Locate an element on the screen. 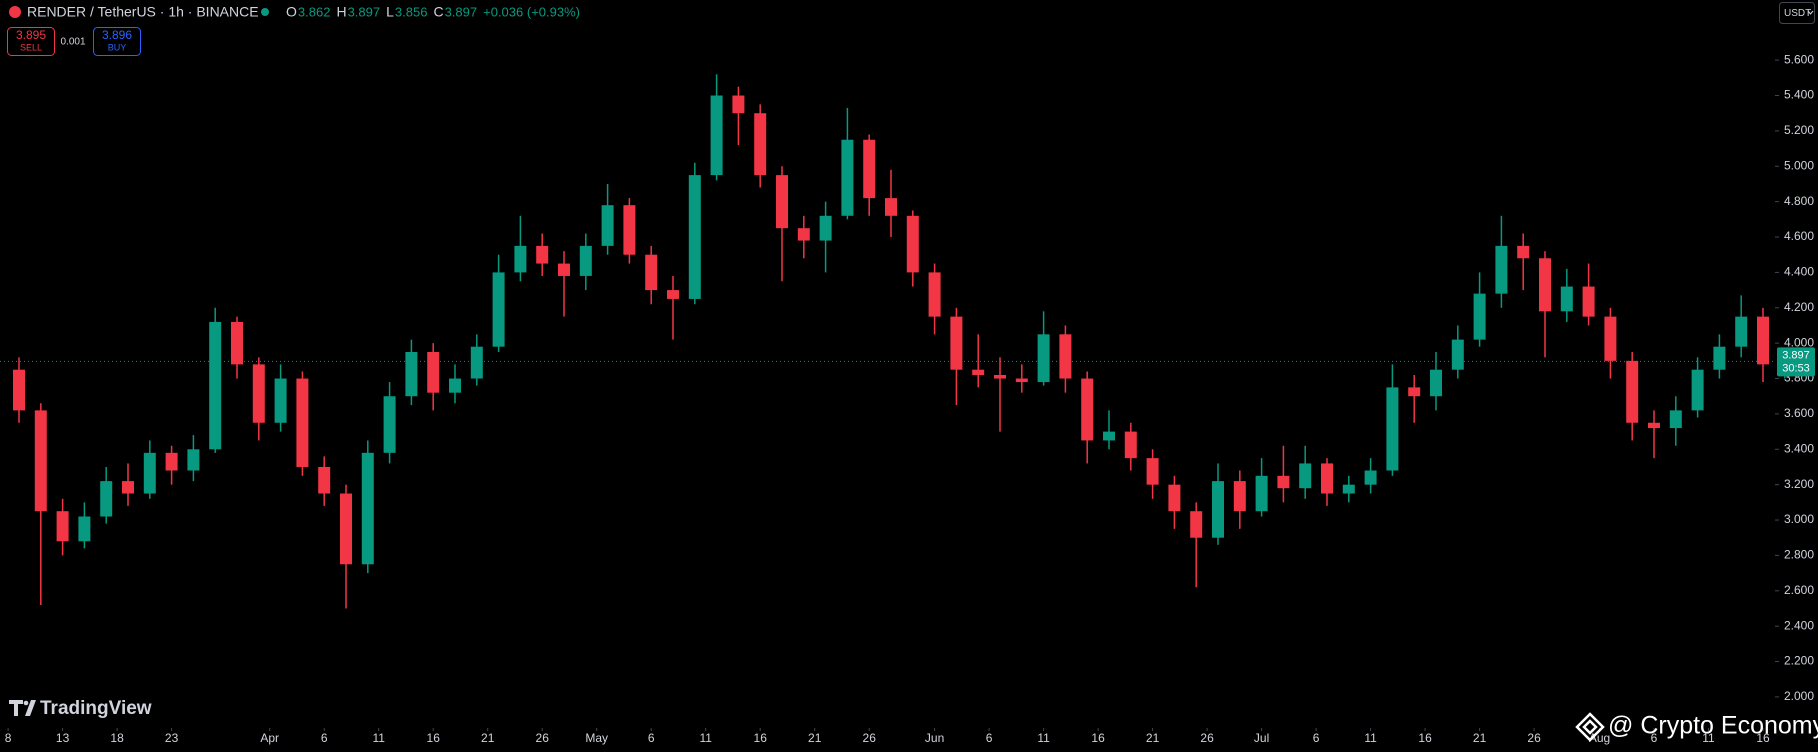 The width and height of the screenshot is (1818, 752). buy-button is located at coordinates (117, 41).